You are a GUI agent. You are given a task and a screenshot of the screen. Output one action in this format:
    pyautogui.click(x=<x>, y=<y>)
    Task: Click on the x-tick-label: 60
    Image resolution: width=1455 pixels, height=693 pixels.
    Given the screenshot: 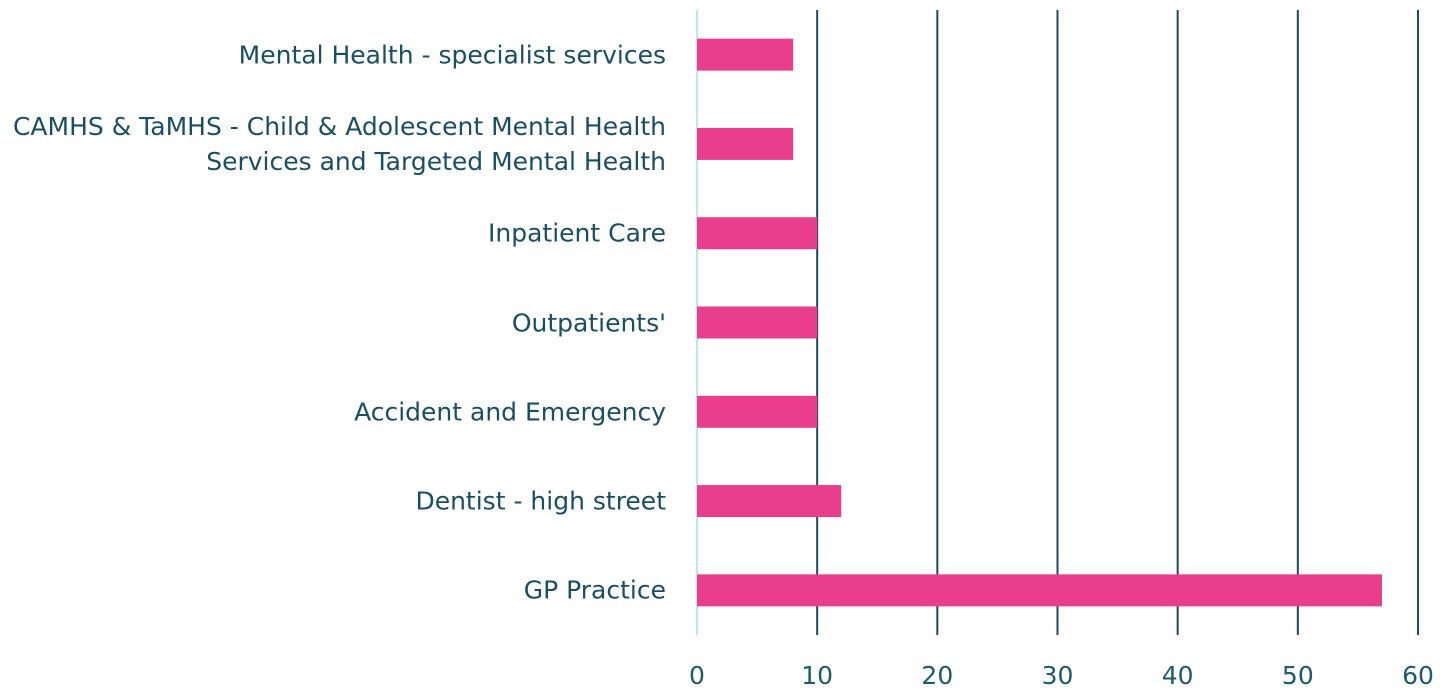 What is the action you would take?
    pyautogui.click(x=1418, y=675)
    